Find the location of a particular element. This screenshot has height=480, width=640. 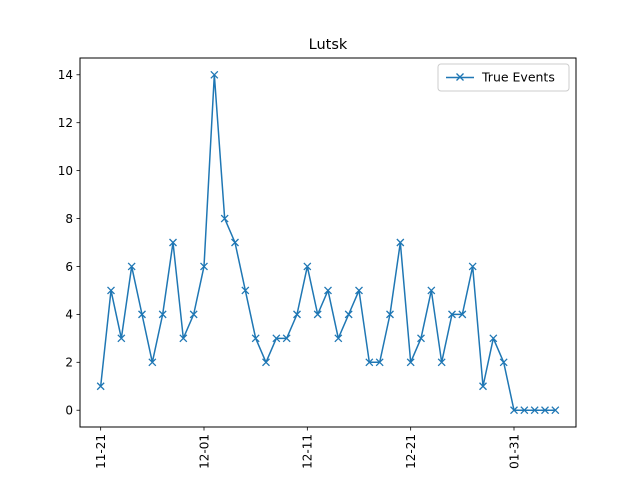

x-tick-label: 12-21 is located at coordinates (411, 451).